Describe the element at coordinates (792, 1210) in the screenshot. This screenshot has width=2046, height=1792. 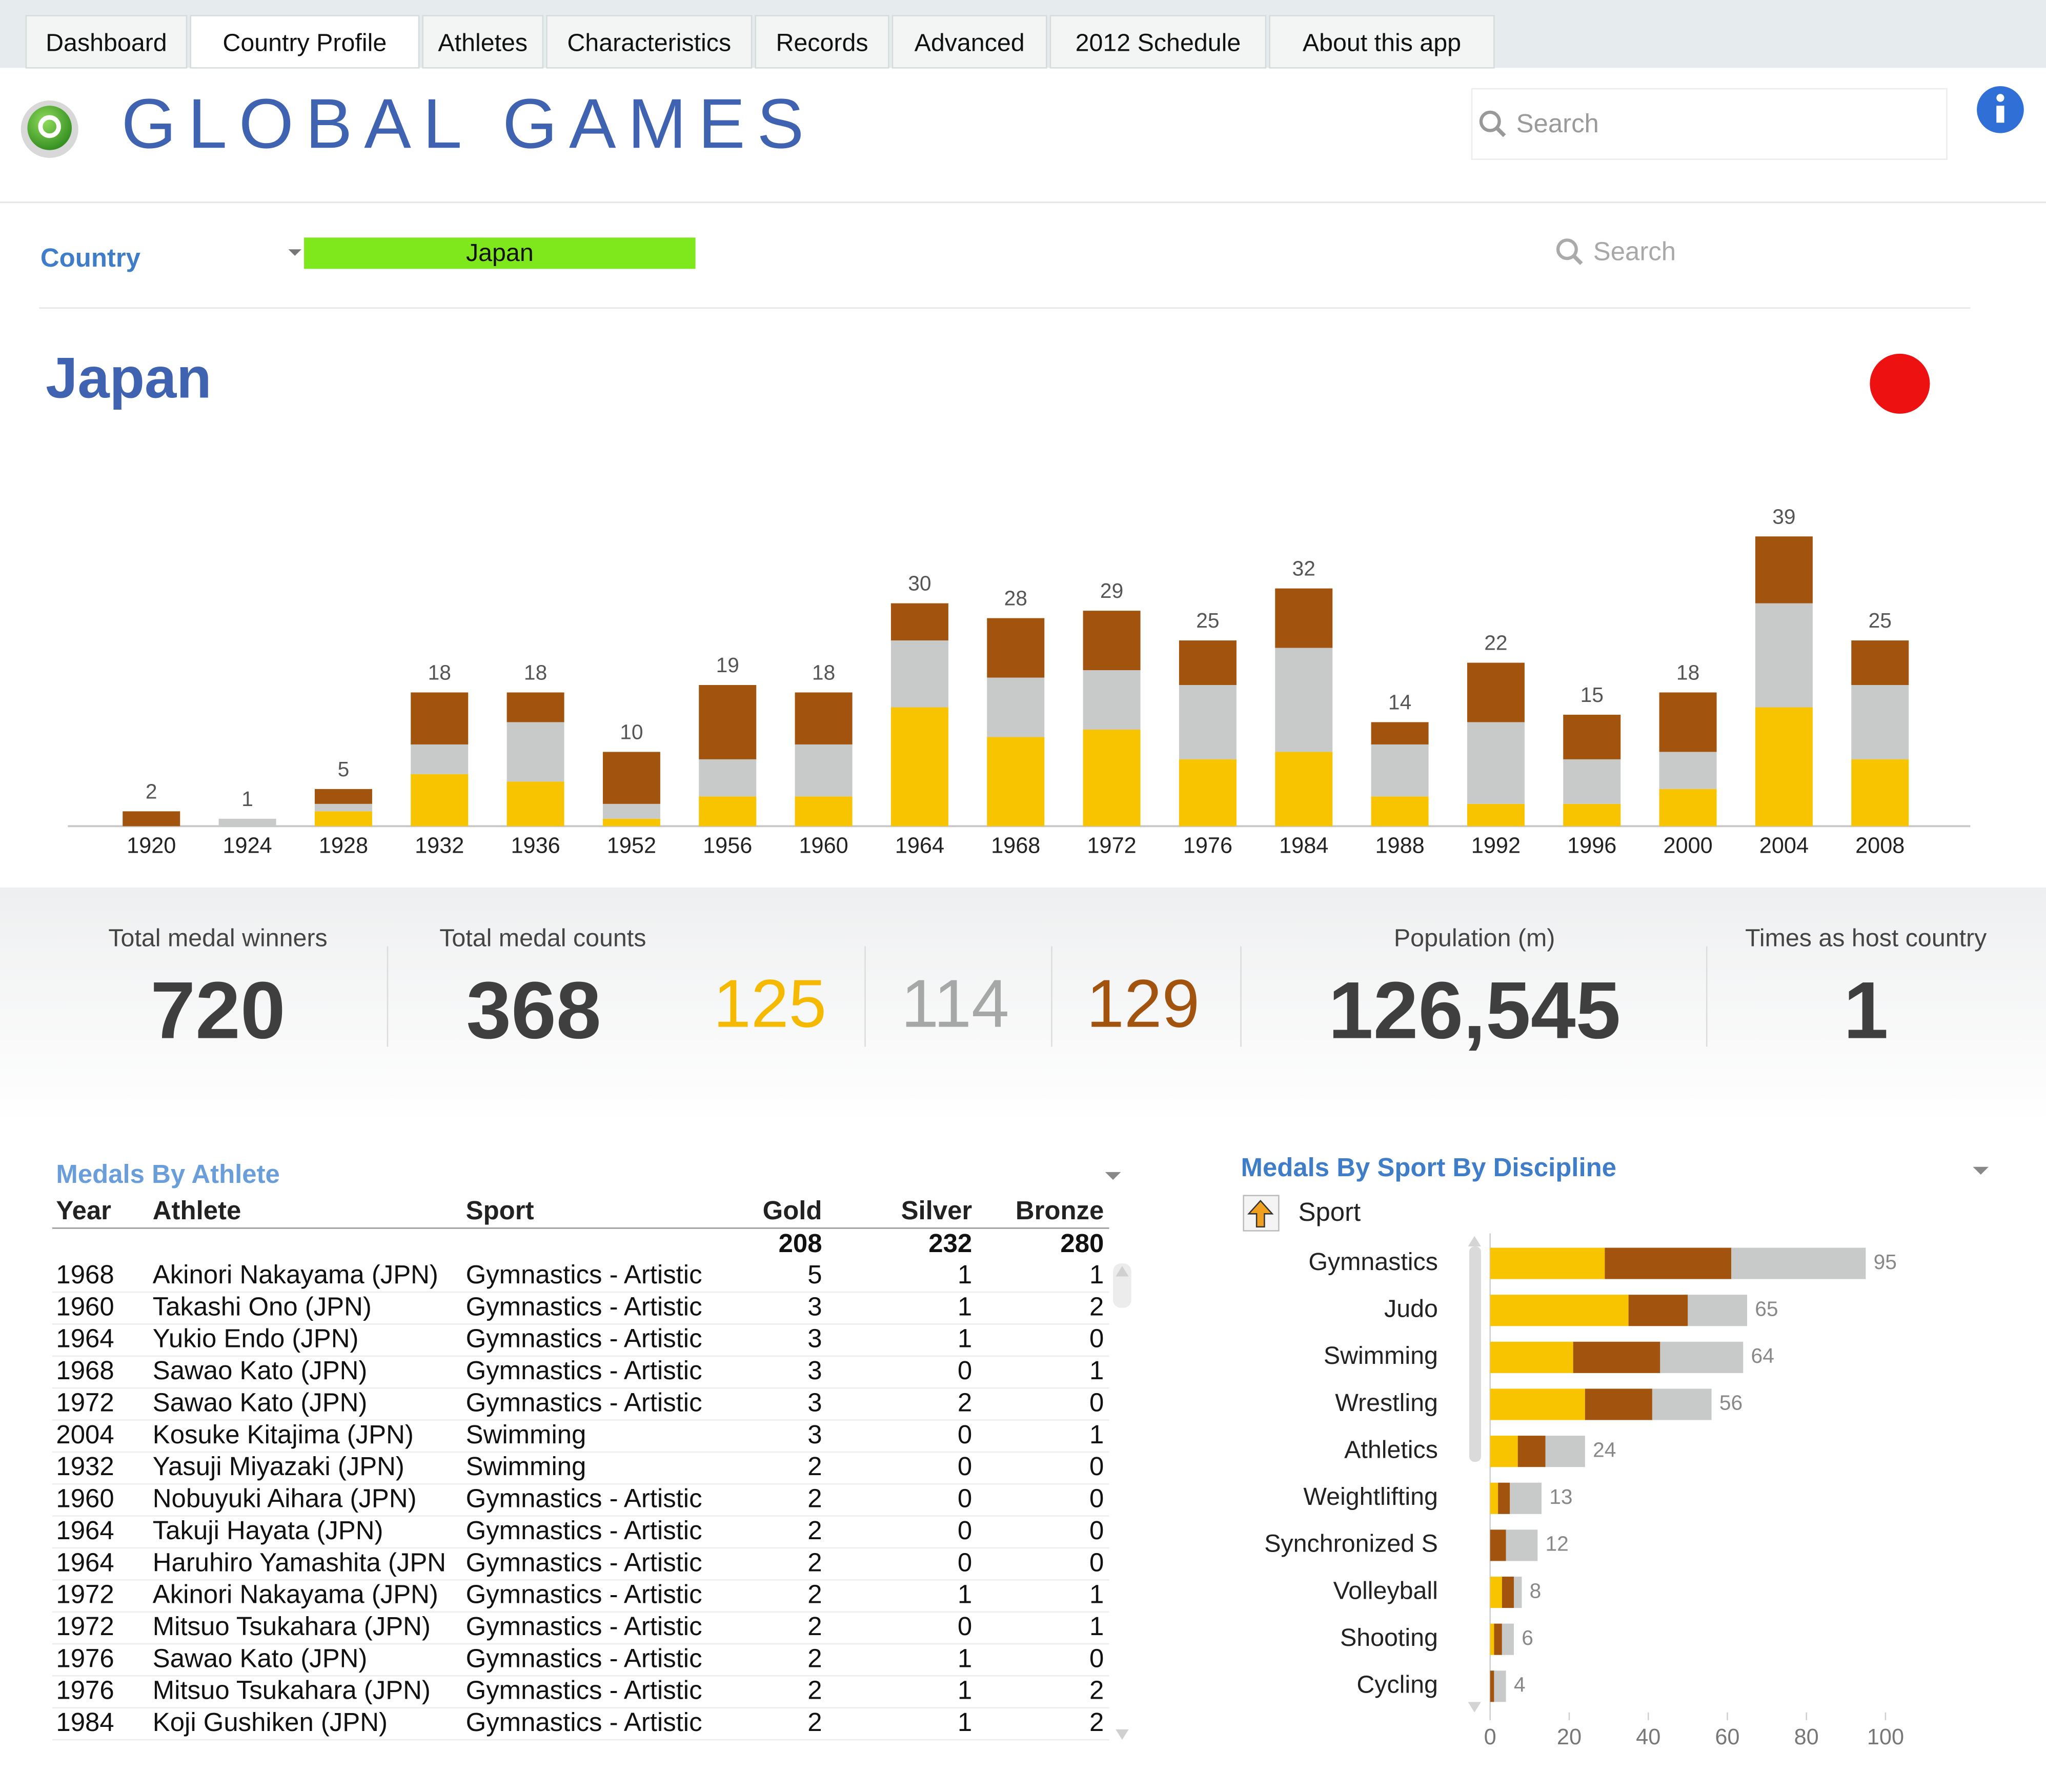
I see `column-header: Gold` at that location.